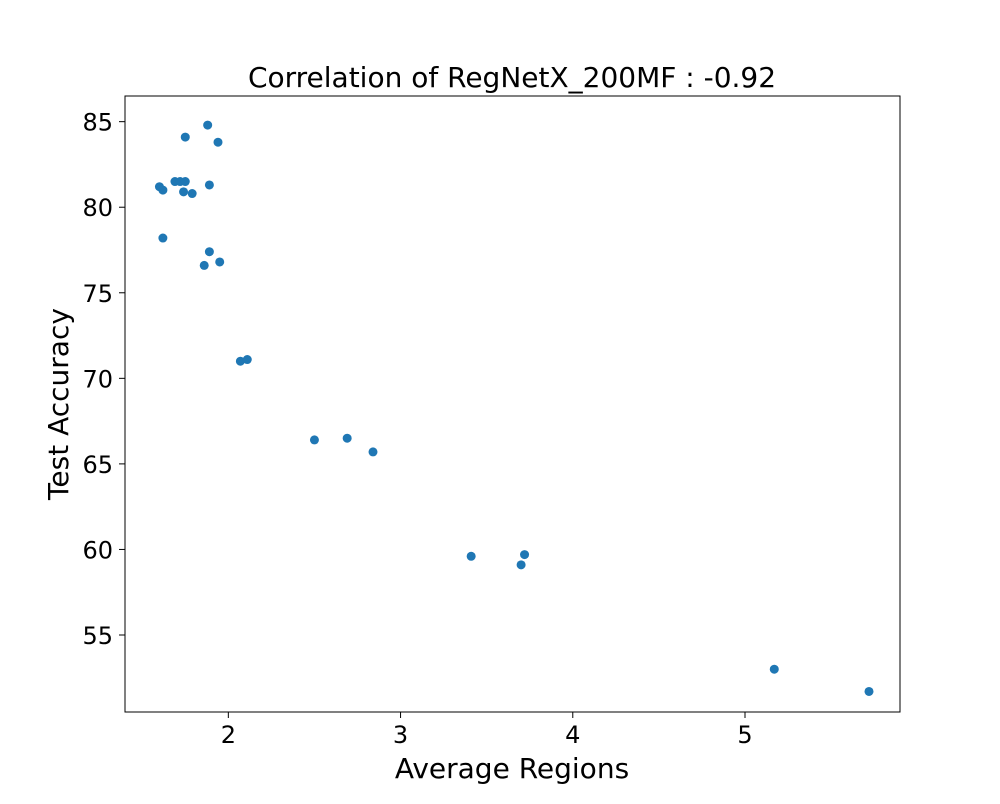 The image size is (1000, 804). I want to click on x-tick-label: 2, so click(228, 735).